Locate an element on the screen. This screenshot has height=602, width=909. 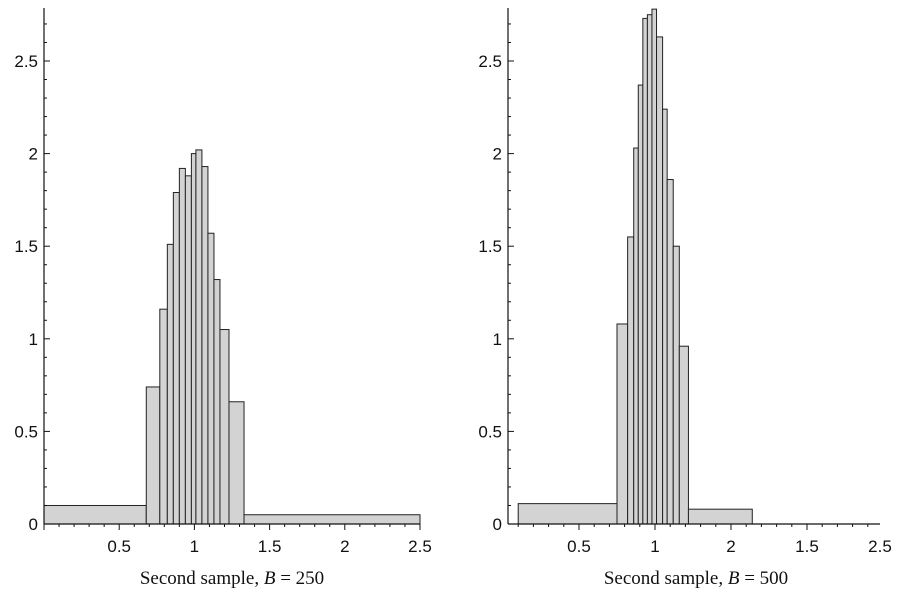
chart-0-xtick-label: 1 is located at coordinates (194, 546).